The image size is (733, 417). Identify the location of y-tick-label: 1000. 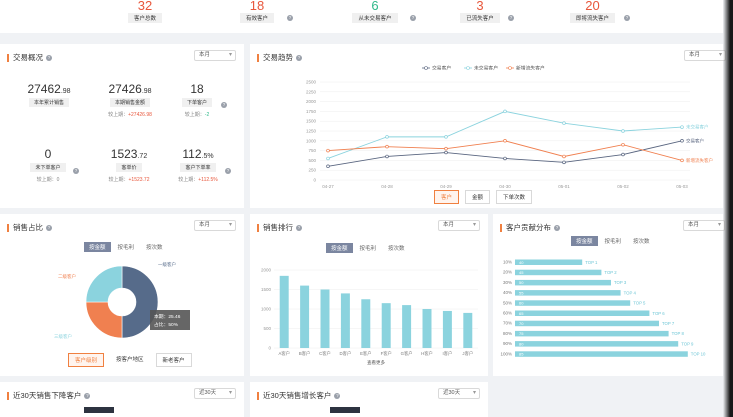
(311, 140).